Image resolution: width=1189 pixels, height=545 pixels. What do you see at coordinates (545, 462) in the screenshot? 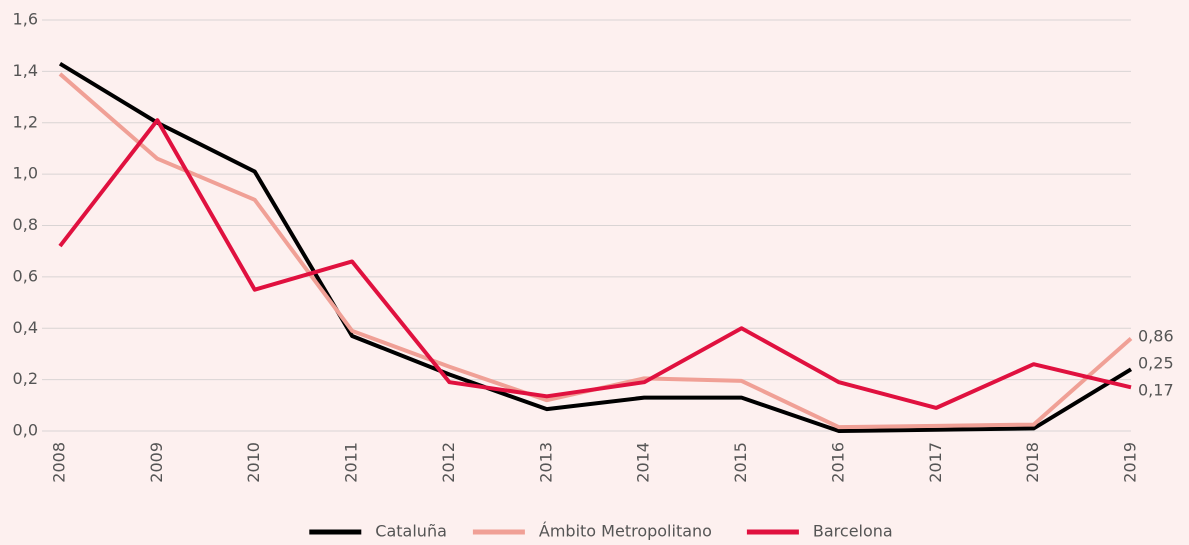
I see `x-tick-label: 2013` at bounding box center [545, 462].